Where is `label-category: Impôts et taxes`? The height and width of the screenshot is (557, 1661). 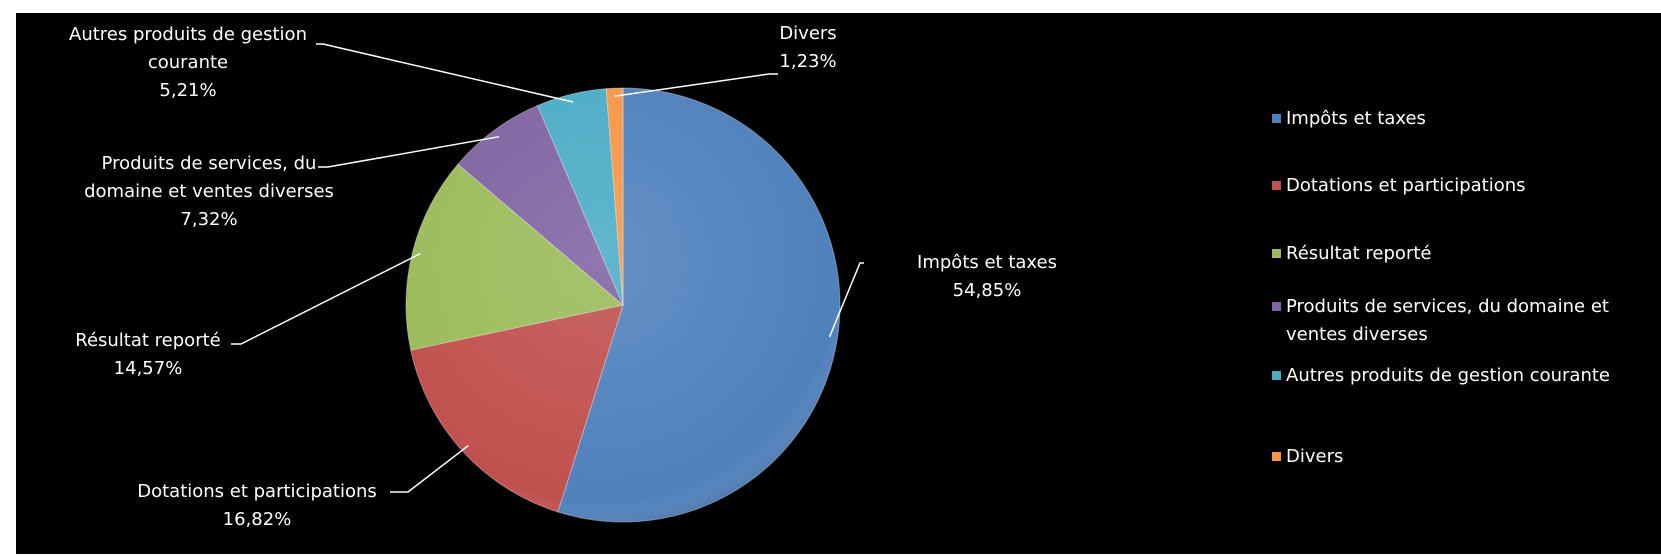 label-category: Impôts et taxes is located at coordinates (987, 262).